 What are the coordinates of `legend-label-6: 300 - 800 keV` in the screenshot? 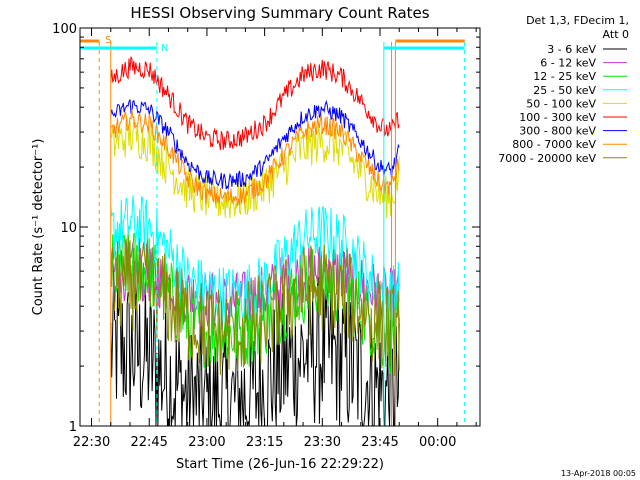 It's located at (557, 131).